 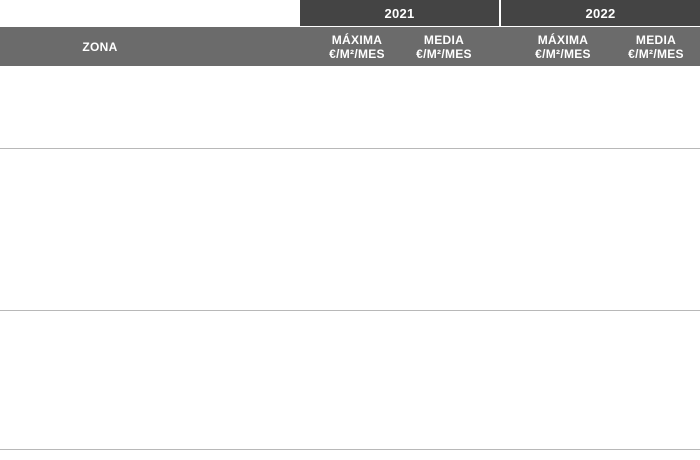 What do you see at coordinates (444, 39) in the screenshot?
I see `column-header-media-2021-line1: MEDIA` at bounding box center [444, 39].